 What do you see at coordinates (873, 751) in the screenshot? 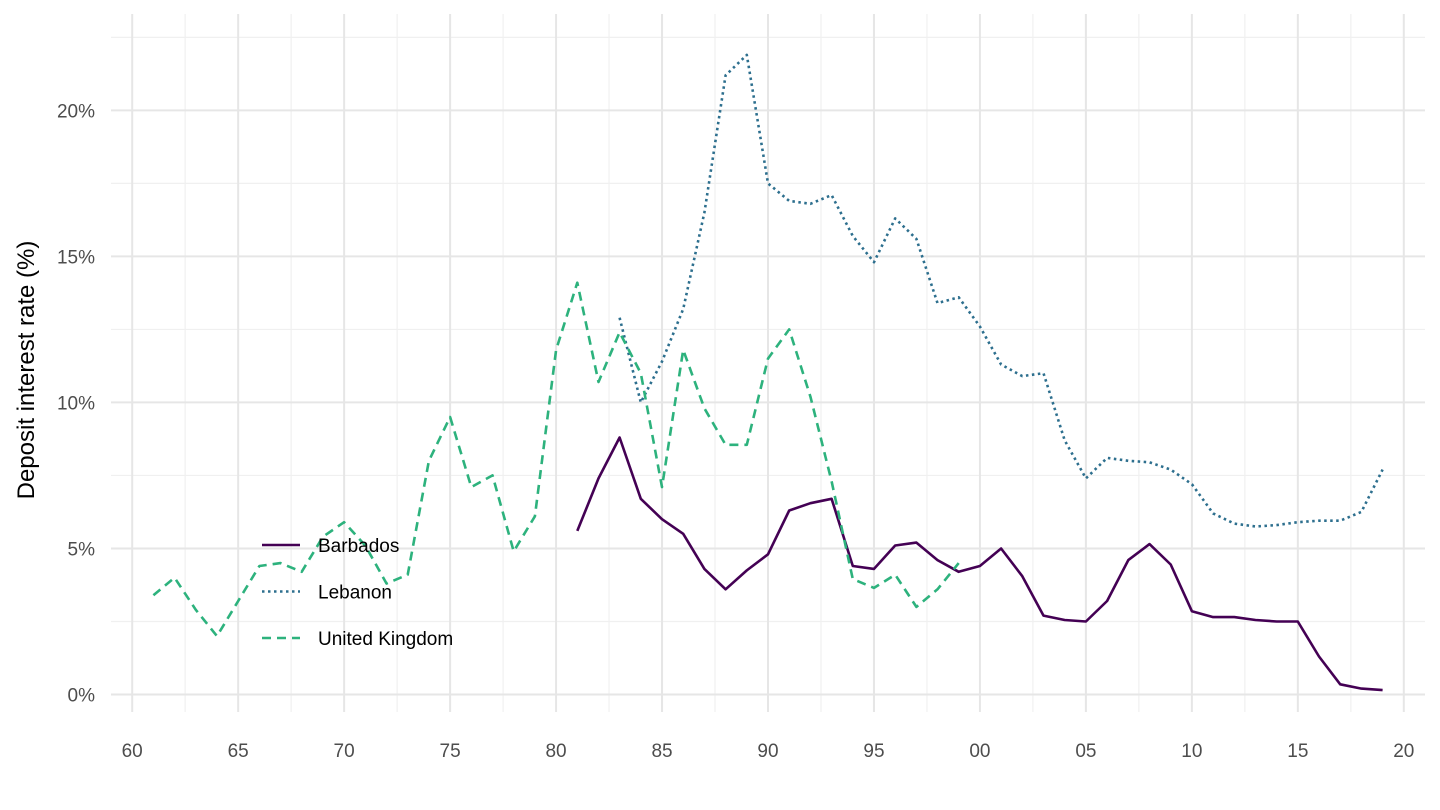
I see `x-tick-label: 95` at bounding box center [873, 751].